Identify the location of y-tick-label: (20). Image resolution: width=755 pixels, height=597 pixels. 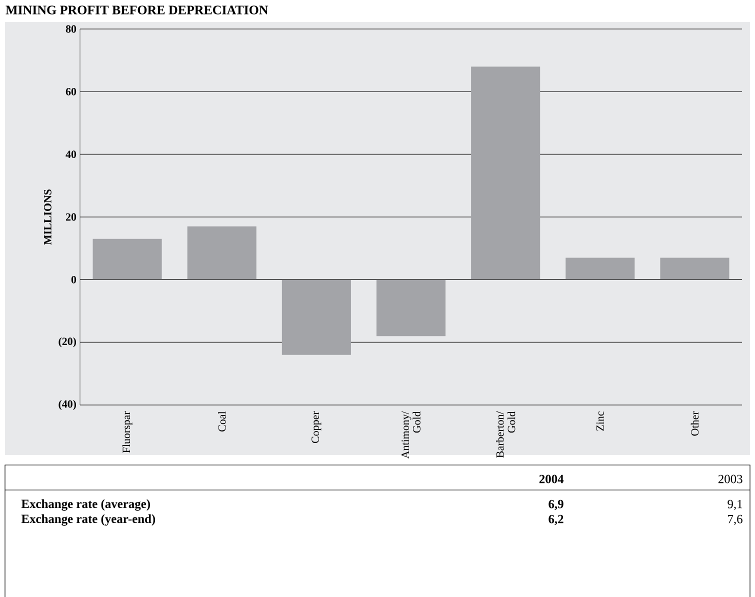
(67, 342).